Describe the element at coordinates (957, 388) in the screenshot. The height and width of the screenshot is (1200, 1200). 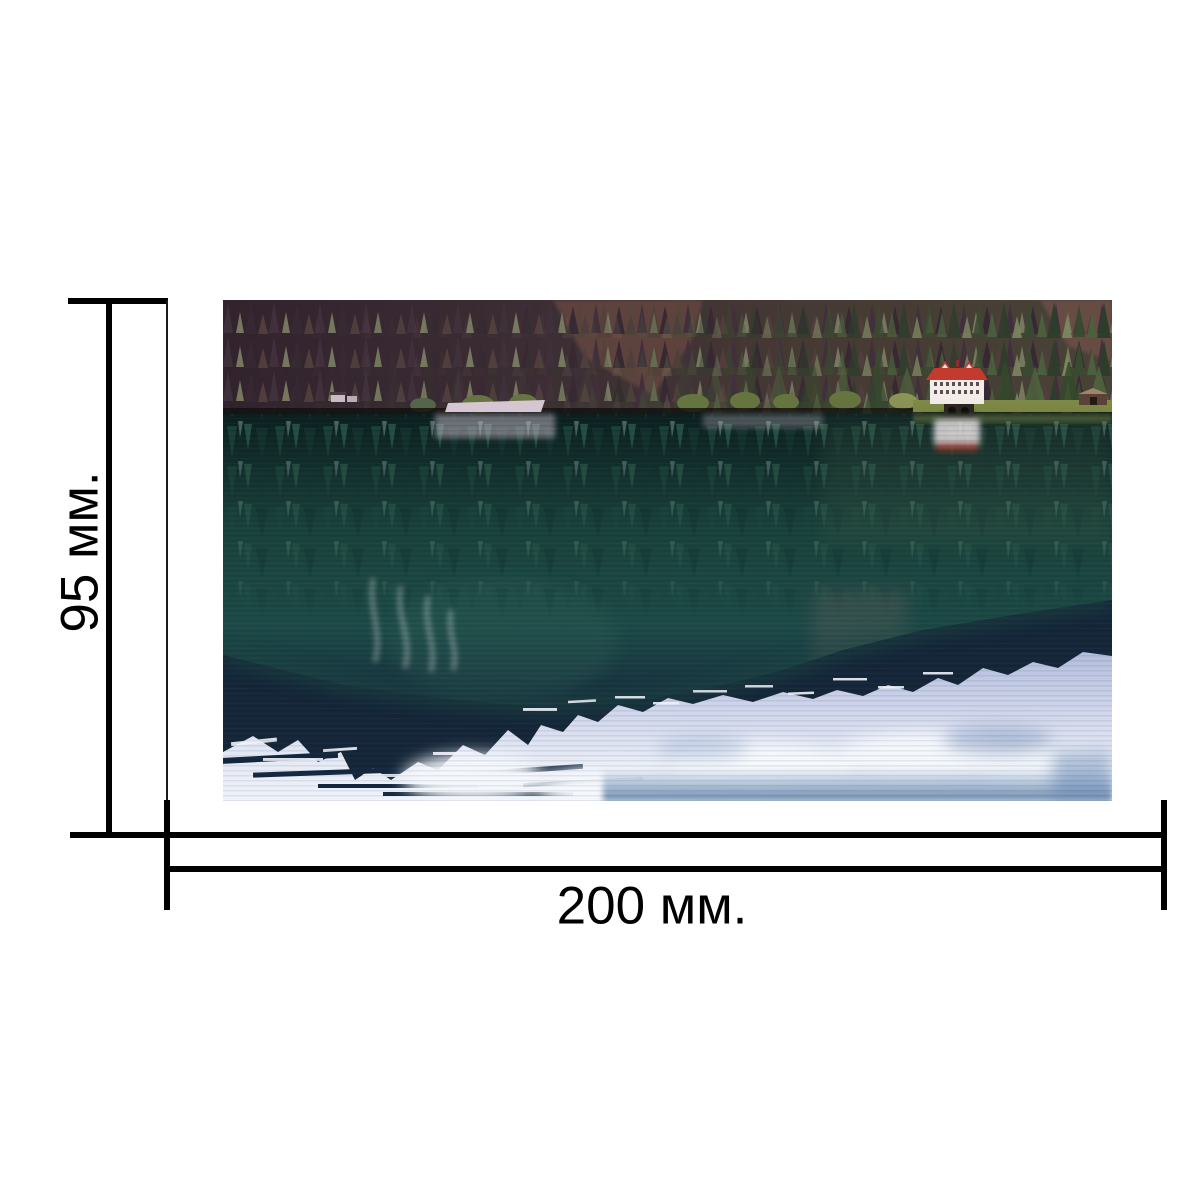
I see `lakeside-house` at that location.